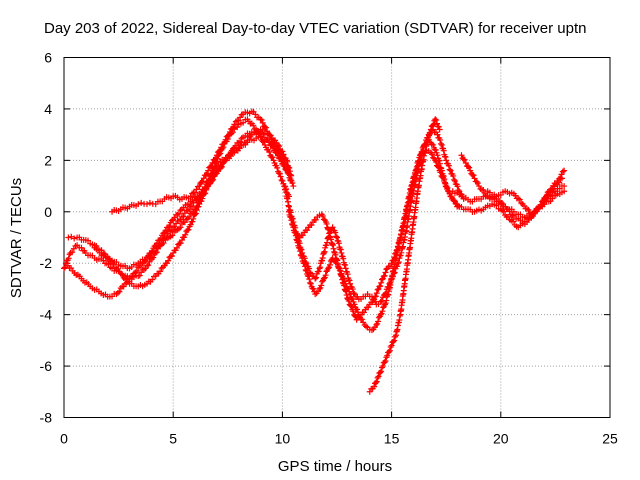 The width and height of the screenshot is (640, 480). I want to click on series-pass-I, so click(404, 255).